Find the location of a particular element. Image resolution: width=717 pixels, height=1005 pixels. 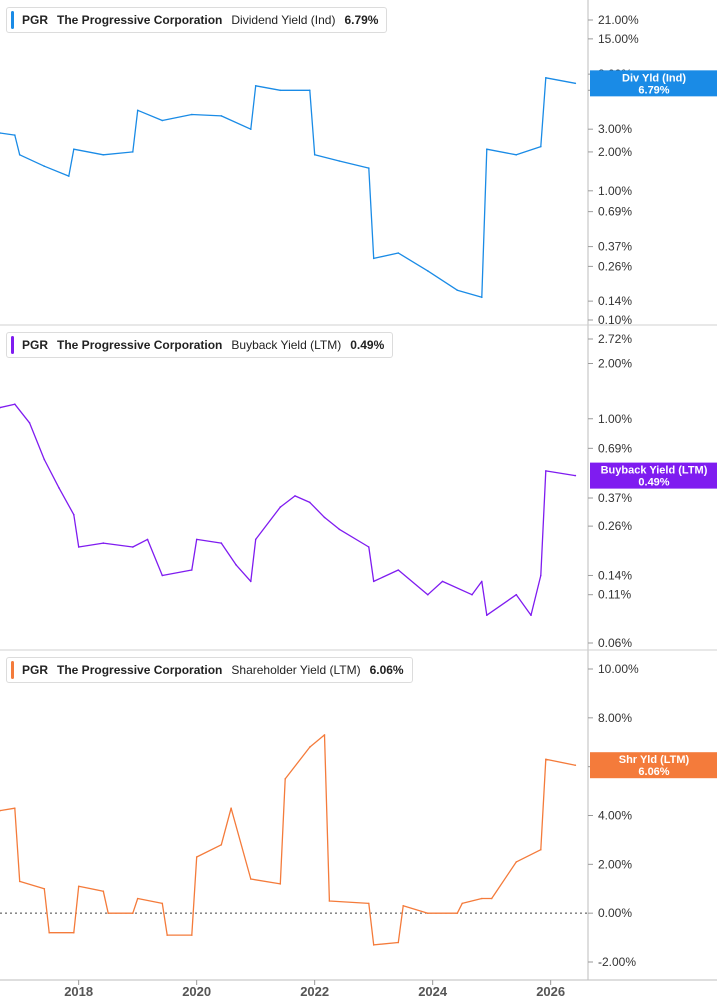

y-tick-label: 2.72% is located at coordinates (615, 339).